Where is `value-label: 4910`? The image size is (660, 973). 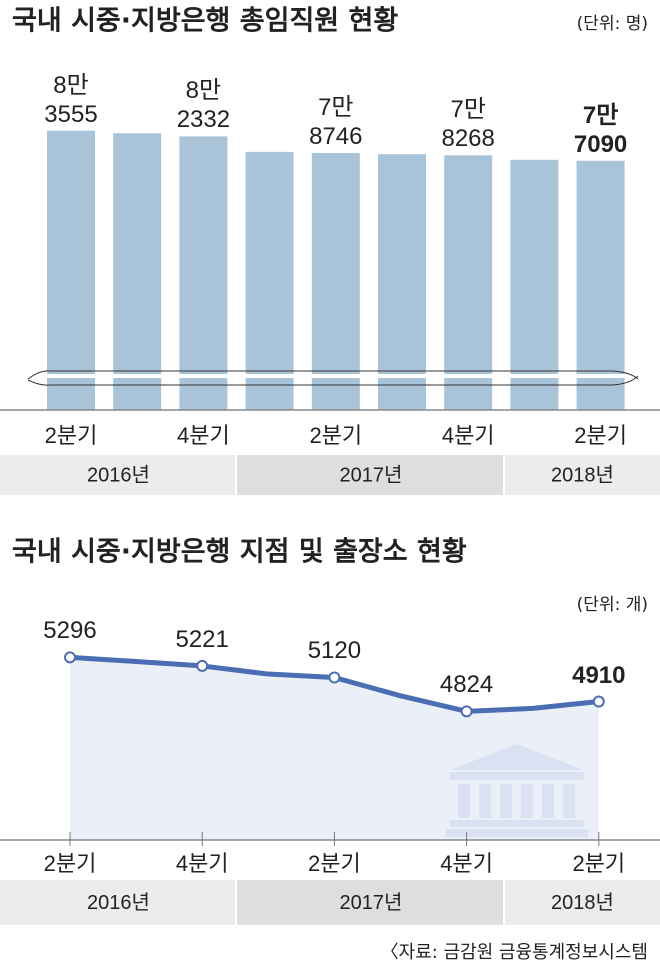 value-label: 4910 is located at coordinates (599, 675).